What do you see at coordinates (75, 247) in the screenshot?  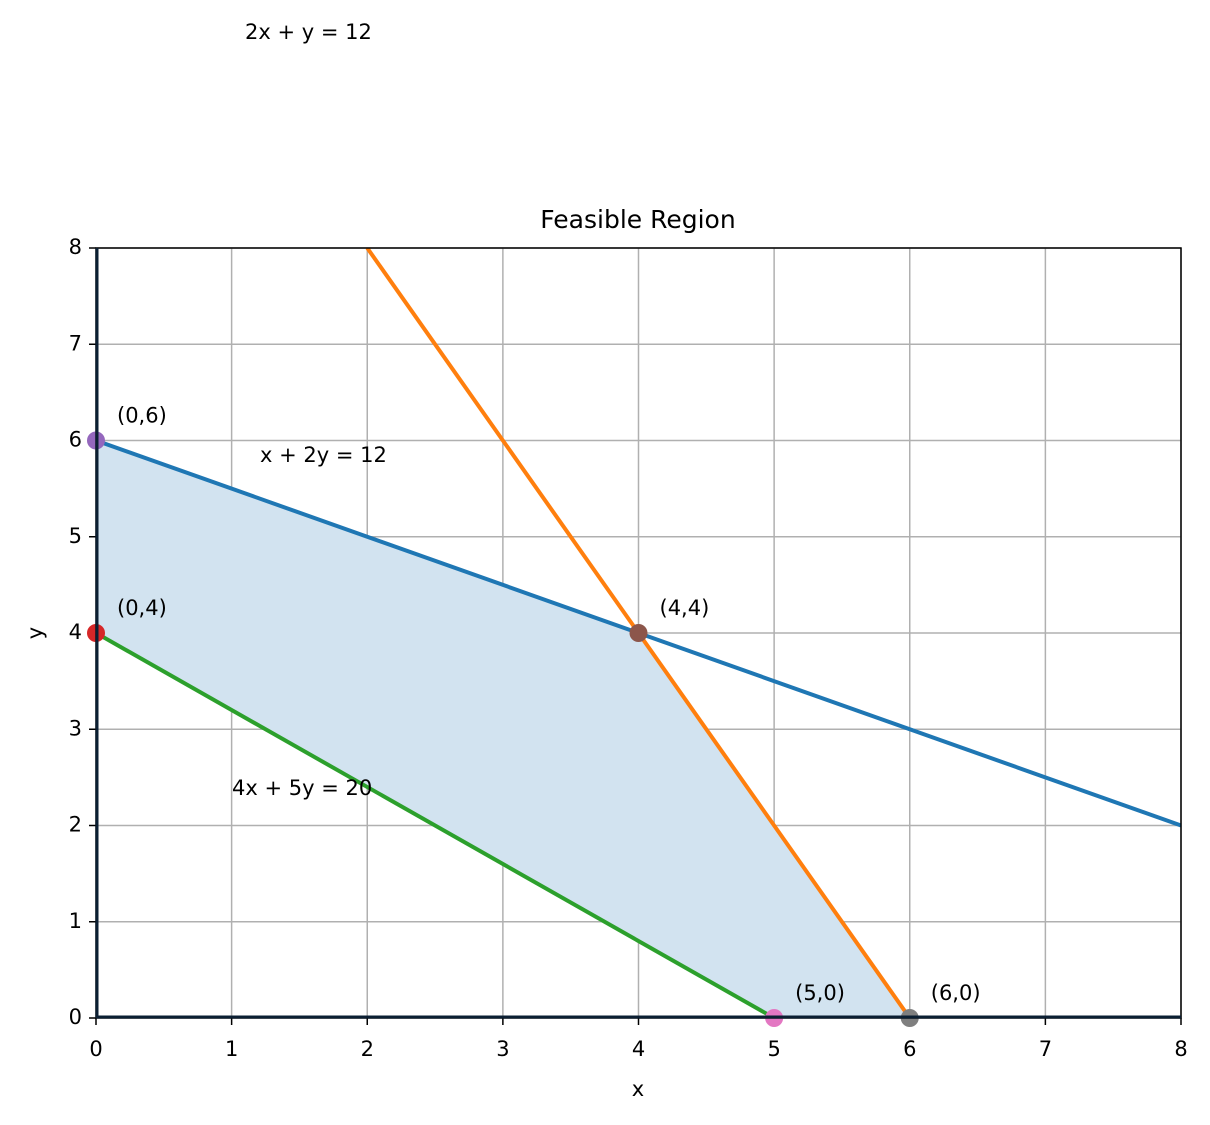 I see `y-tick-label: 8` at bounding box center [75, 247].